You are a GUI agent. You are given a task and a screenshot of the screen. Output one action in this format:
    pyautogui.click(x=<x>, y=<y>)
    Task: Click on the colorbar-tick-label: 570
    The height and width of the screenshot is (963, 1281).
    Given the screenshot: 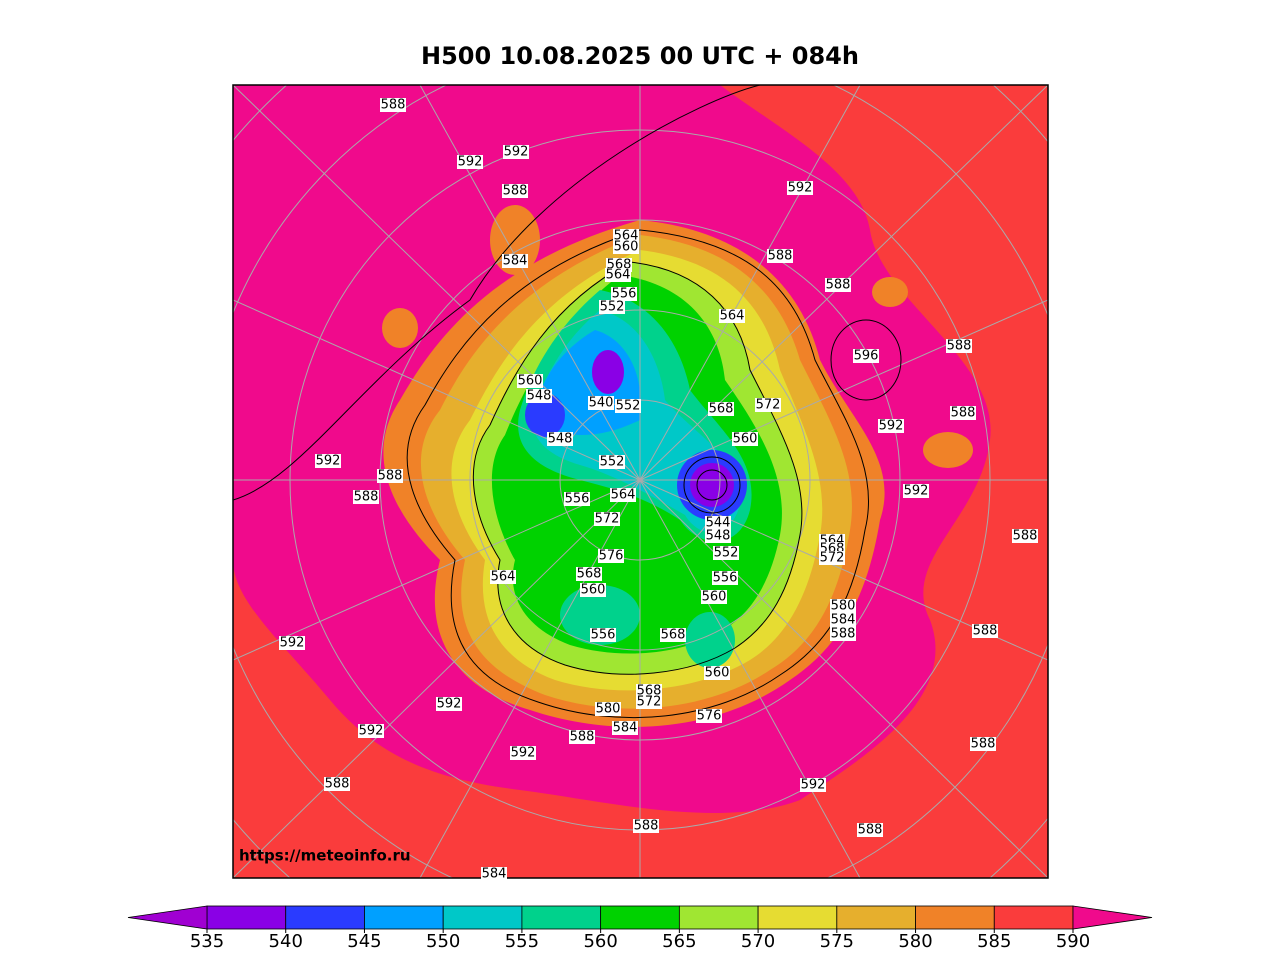 What is the action you would take?
    pyautogui.click(x=758, y=941)
    